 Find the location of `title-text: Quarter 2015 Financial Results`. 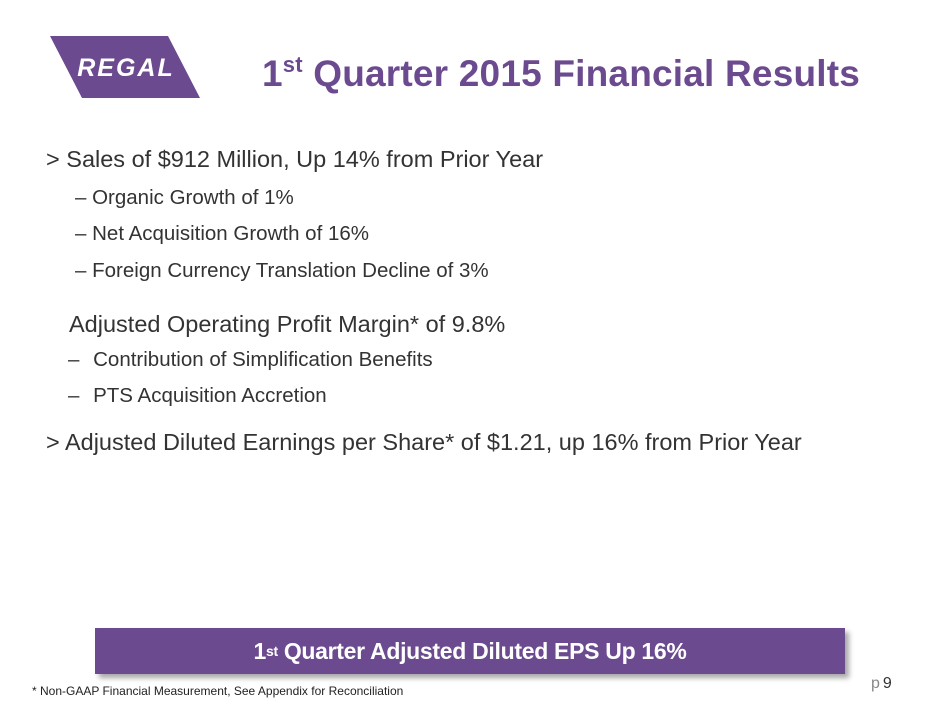

title-text: Quarter 2015 Financial Results is located at coordinates (581, 73).